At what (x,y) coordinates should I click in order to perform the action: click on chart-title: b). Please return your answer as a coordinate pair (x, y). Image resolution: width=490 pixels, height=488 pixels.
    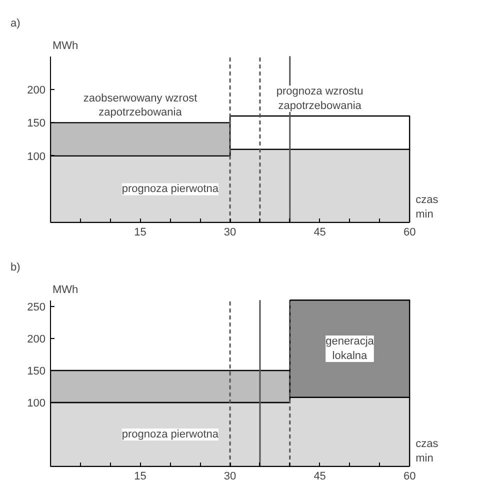
    Looking at the image, I should click on (15, 268).